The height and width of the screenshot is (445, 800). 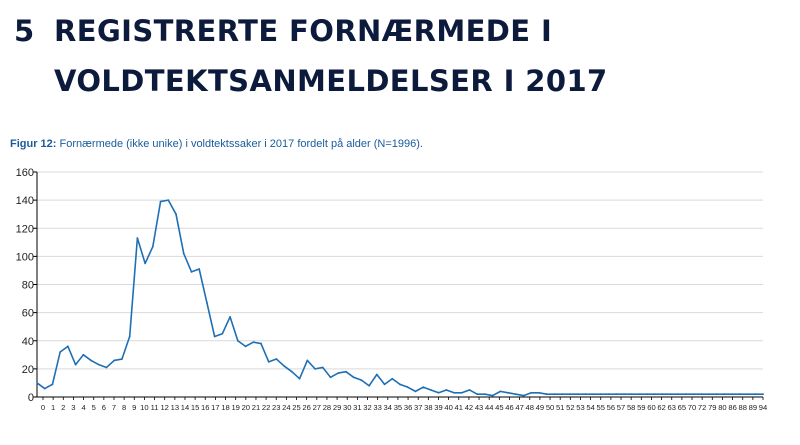 What do you see at coordinates (33, 144) in the screenshot?
I see `figure-label: Figur 12:` at bounding box center [33, 144].